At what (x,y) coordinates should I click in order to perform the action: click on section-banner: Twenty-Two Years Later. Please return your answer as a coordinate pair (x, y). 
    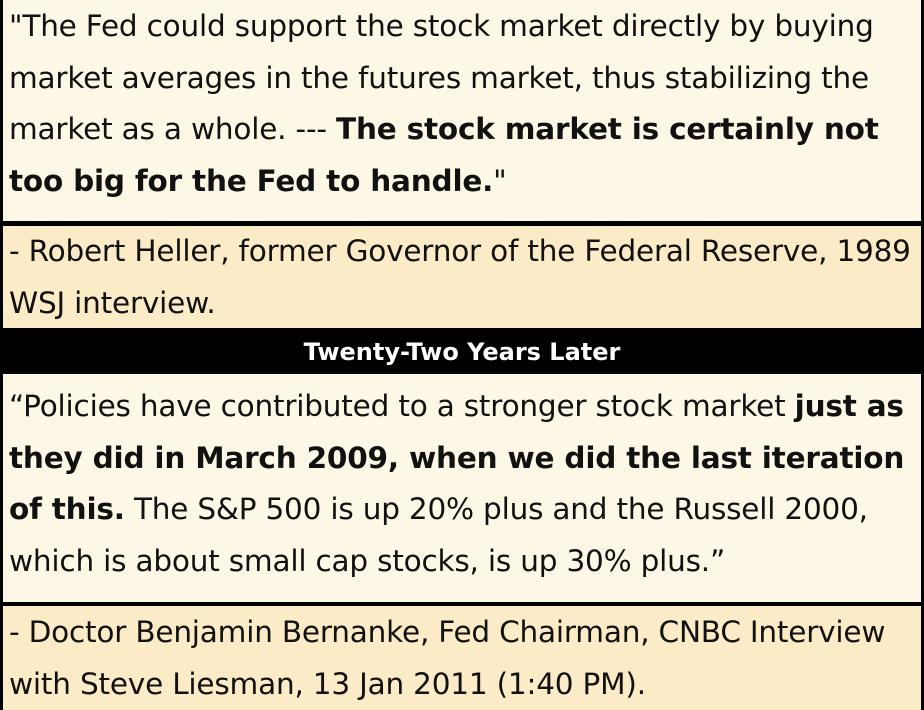
    Looking at the image, I should click on (462, 351).